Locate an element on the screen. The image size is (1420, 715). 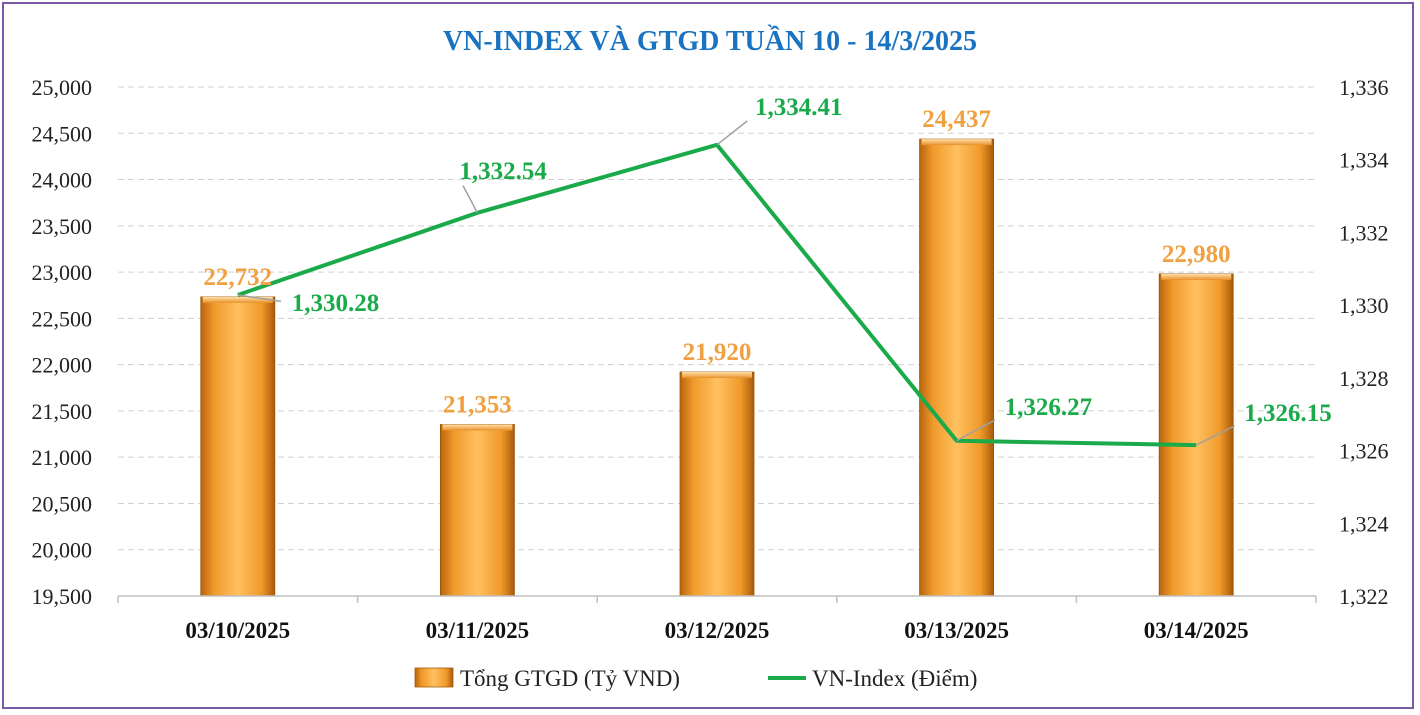
line-value-label: 1,334.41 is located at coordinates (799, 107).